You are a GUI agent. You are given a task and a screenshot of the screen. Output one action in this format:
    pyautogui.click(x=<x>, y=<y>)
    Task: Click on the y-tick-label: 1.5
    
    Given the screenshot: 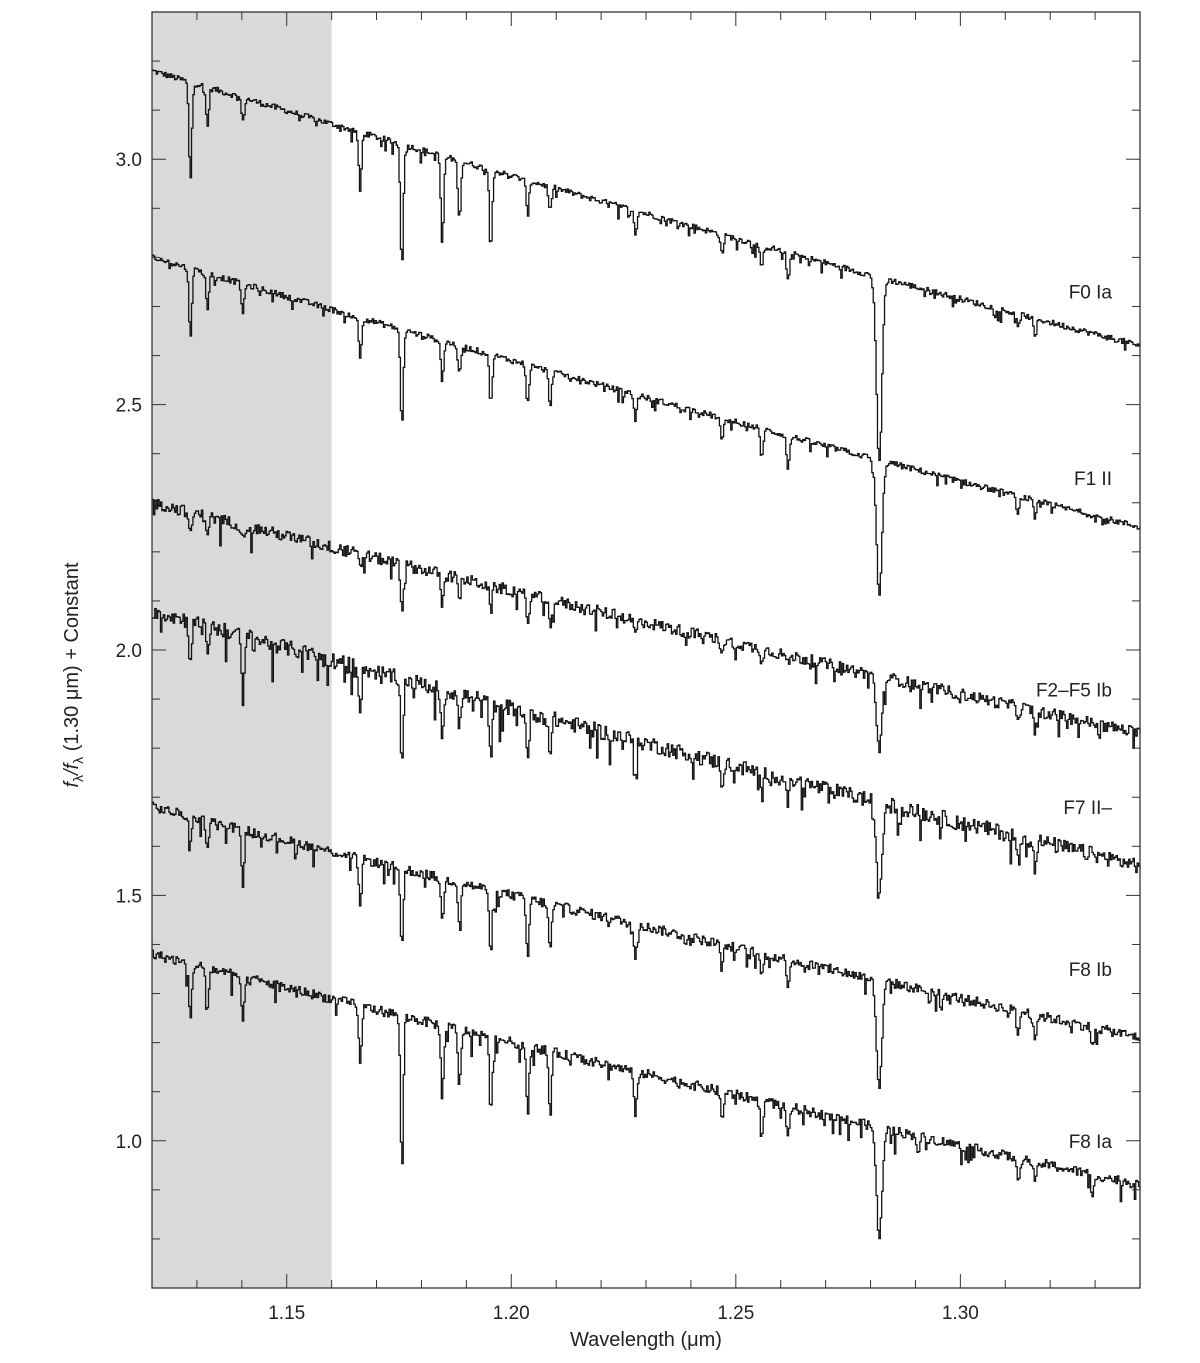 What is the action you would take?
    pyautogui.click(x=129, y=896)
    